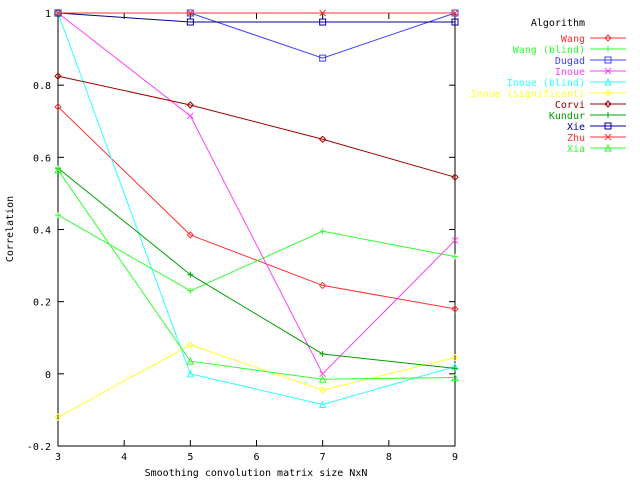 The width and height of the screenshot is (640, 480). I want to click on x-tick-label: 9, so click(455, 457).